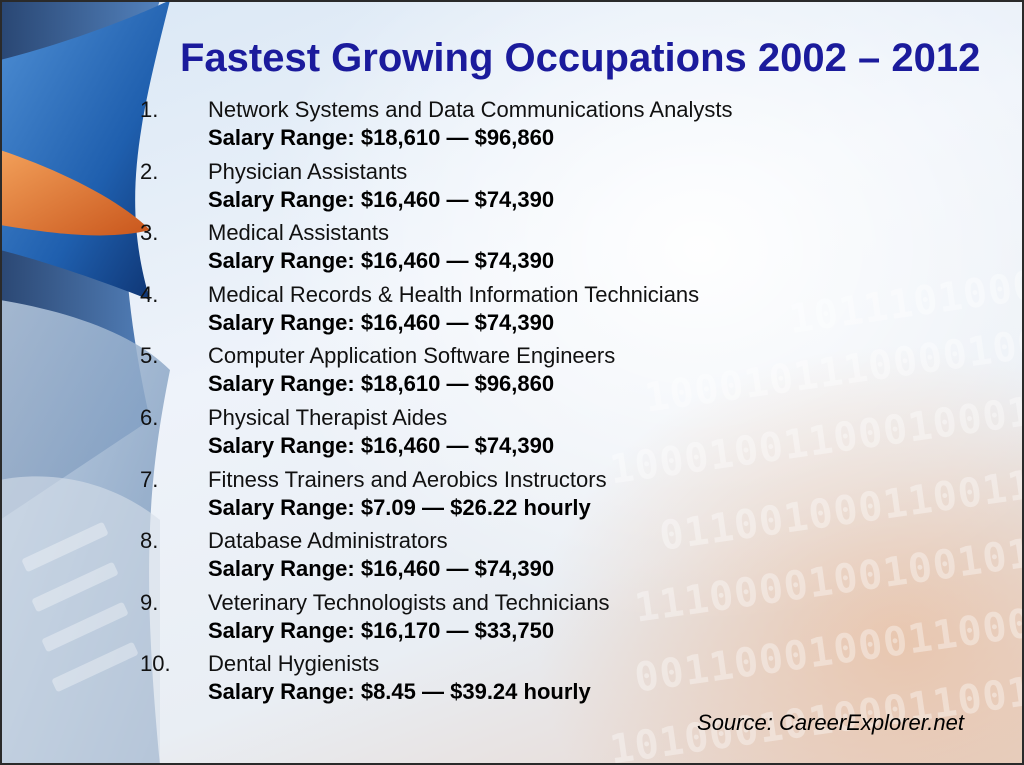  Describe the element at coordinates (149, 479) in the screenshot. I see `item-number: 7.` at that location.